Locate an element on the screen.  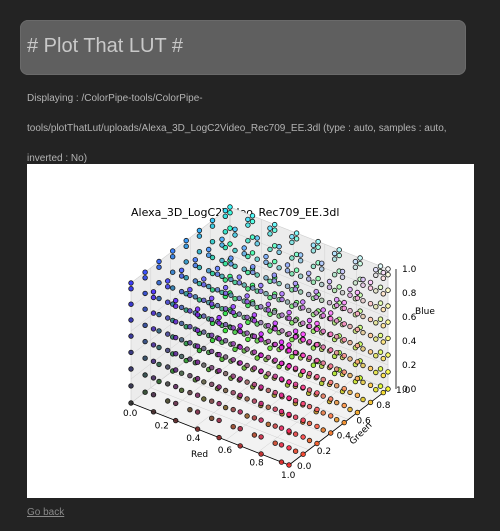
z-tick-label: 0.6 is located at coordinates (409, 318).